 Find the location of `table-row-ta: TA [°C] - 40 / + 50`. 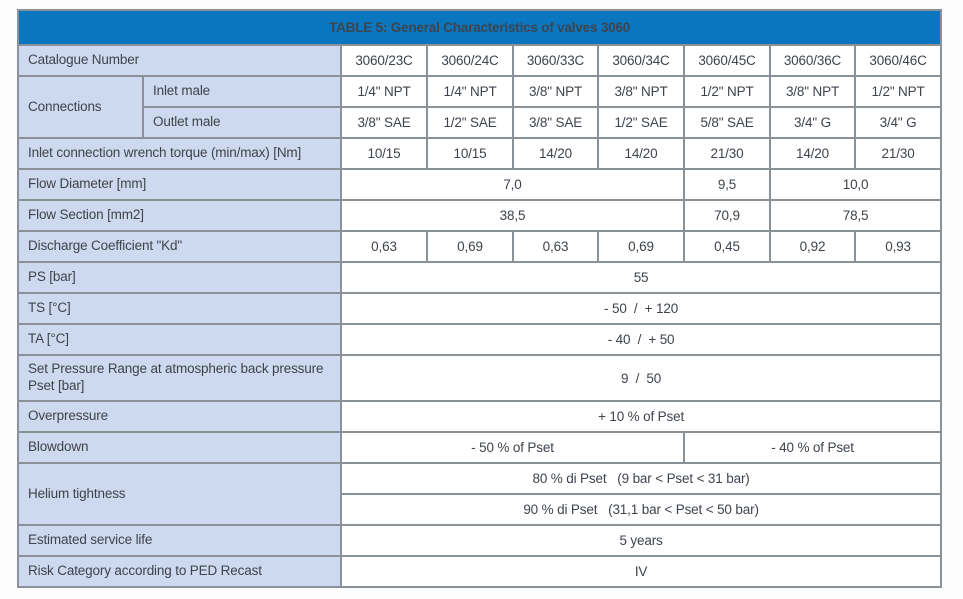

table-row-ta: TA [°C] - 40 / + 50 is located at coordinates (480, 339).